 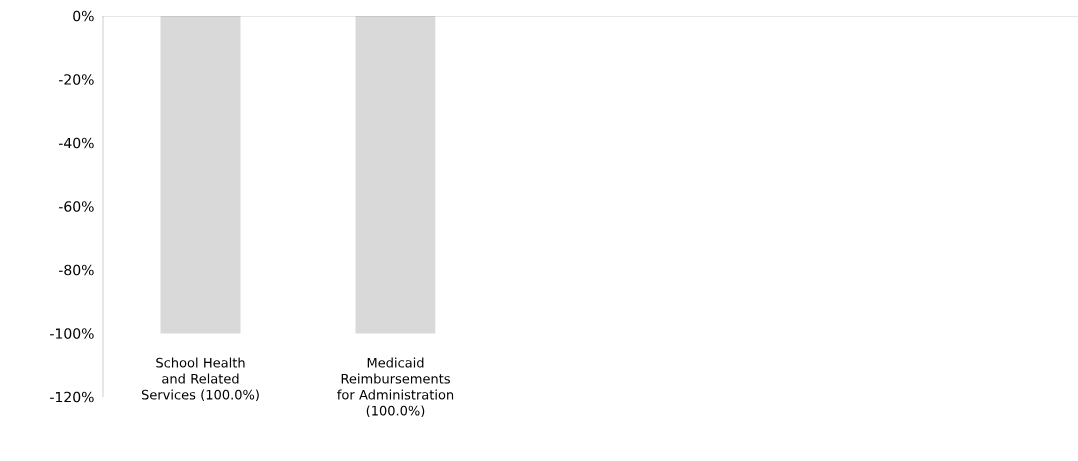 I want to click on y-tick-label: -60%, so click(x=76, y=206).